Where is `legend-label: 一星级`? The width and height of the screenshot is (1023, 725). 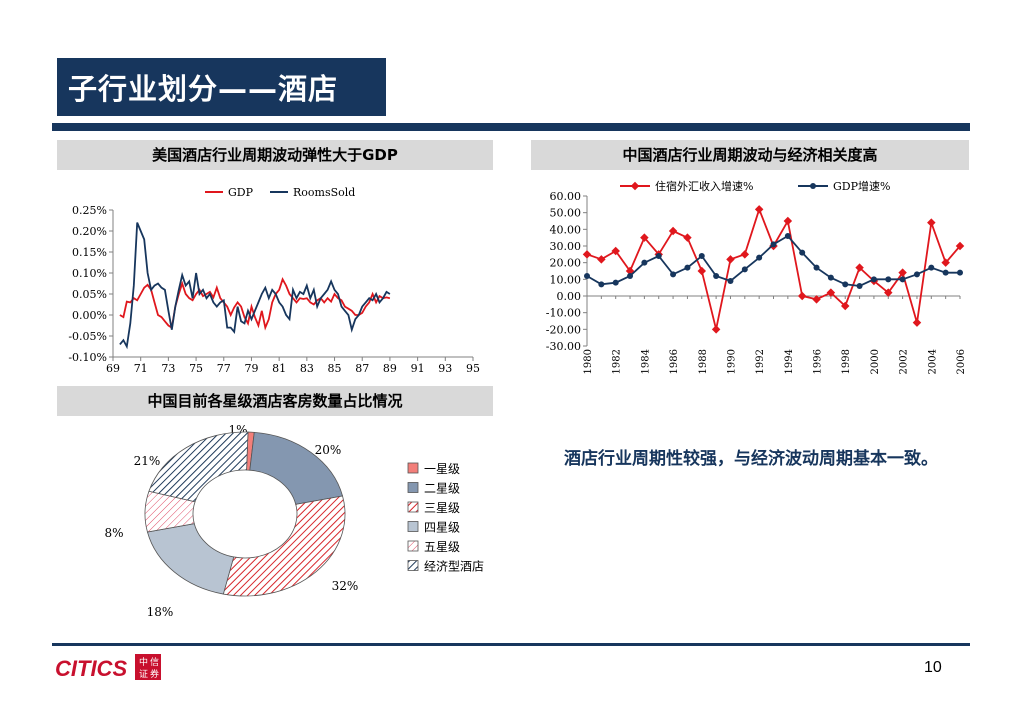
legend-label: 一星级 is located at coordinates (442, 469).